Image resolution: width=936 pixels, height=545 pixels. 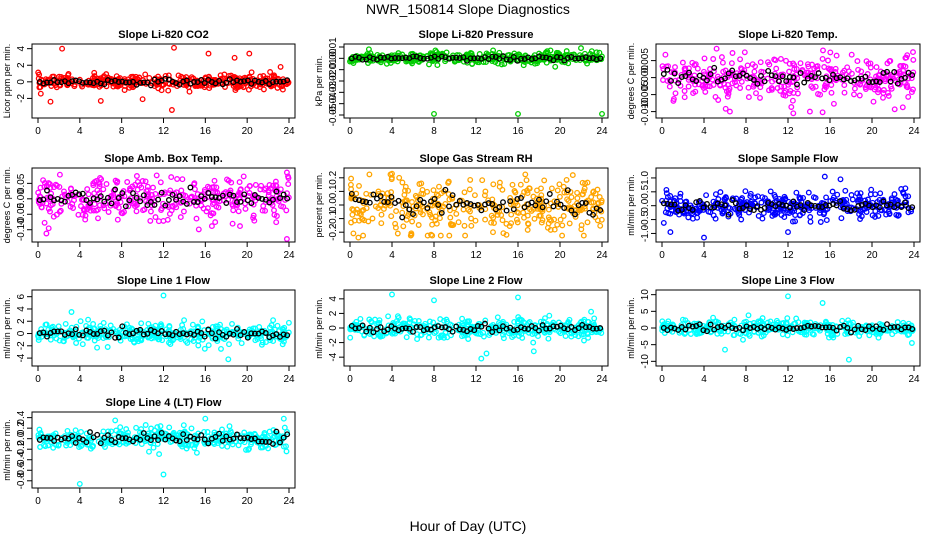 What do you see at coordinates (788, 328) in the screenshot?
I see `data-points` at bounding box center [788, 328].